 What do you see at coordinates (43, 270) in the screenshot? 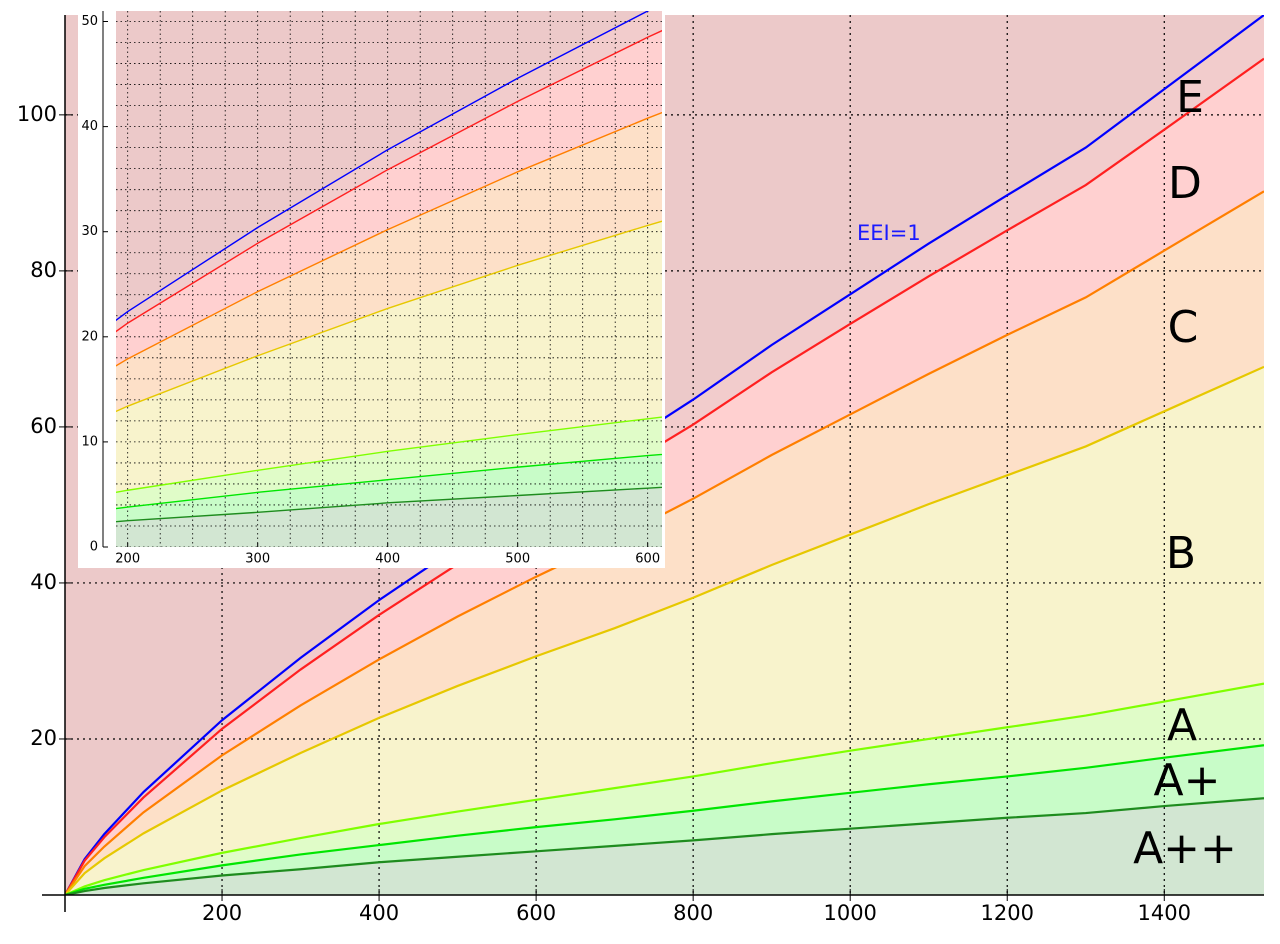
I see `y-tick-label: 80` at bounding box center [43, 270].